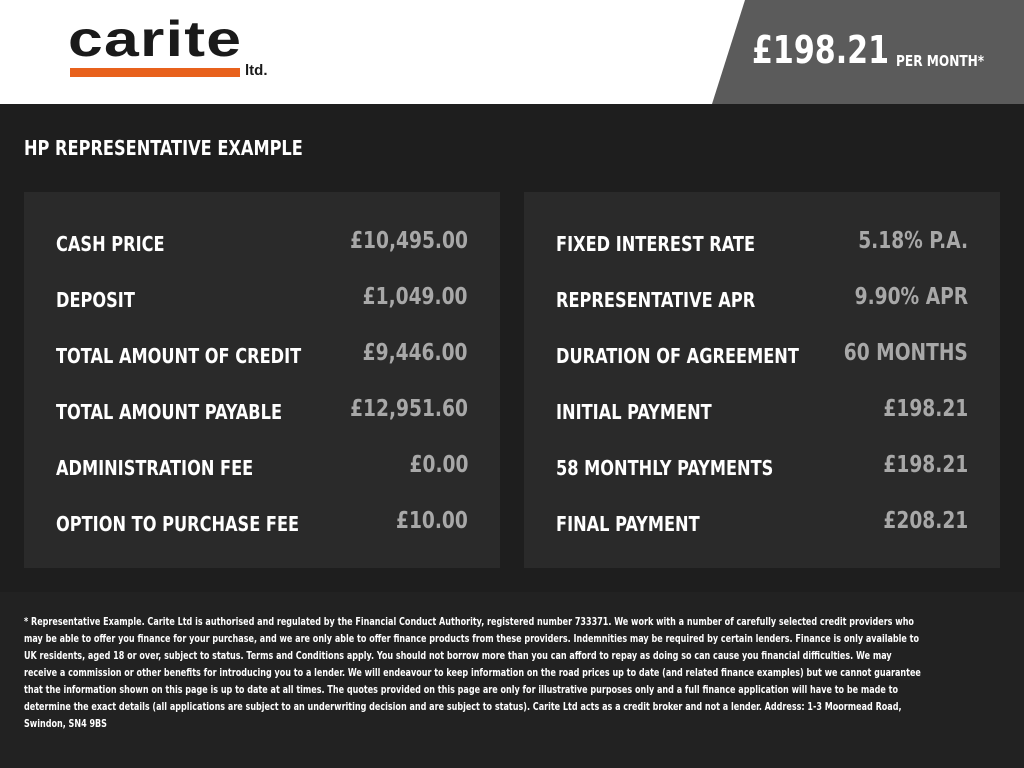 The width and height of the screenshot is (1024, 768). I want to click on monthly-price-box, so click(868, 52).